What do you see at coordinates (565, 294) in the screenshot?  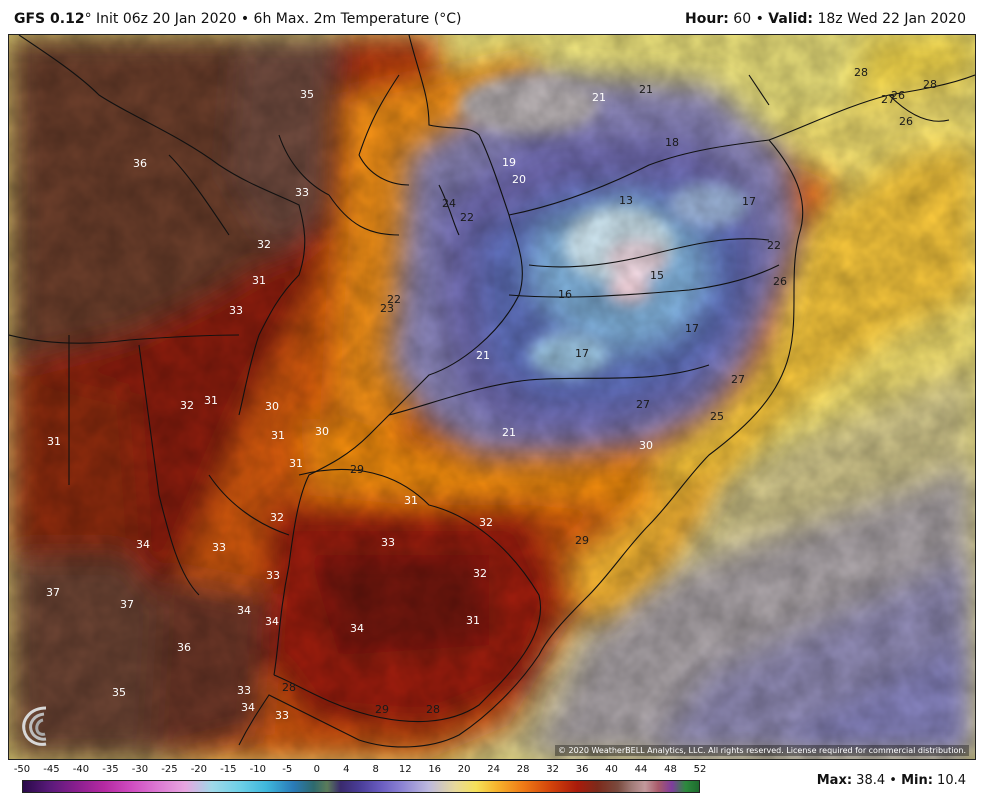 I see `temperature-label: 16` at bounding box center [565, 294].